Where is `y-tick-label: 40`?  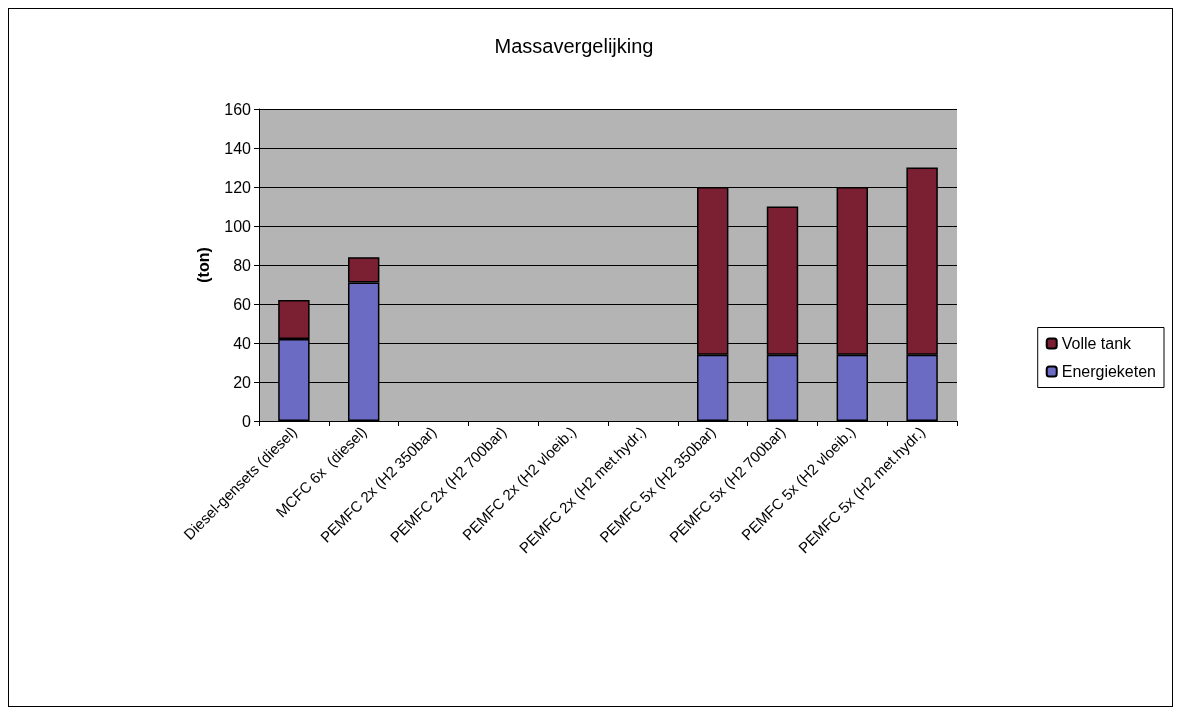
y-tick-label: 40 is located at coordinates (242, 343).